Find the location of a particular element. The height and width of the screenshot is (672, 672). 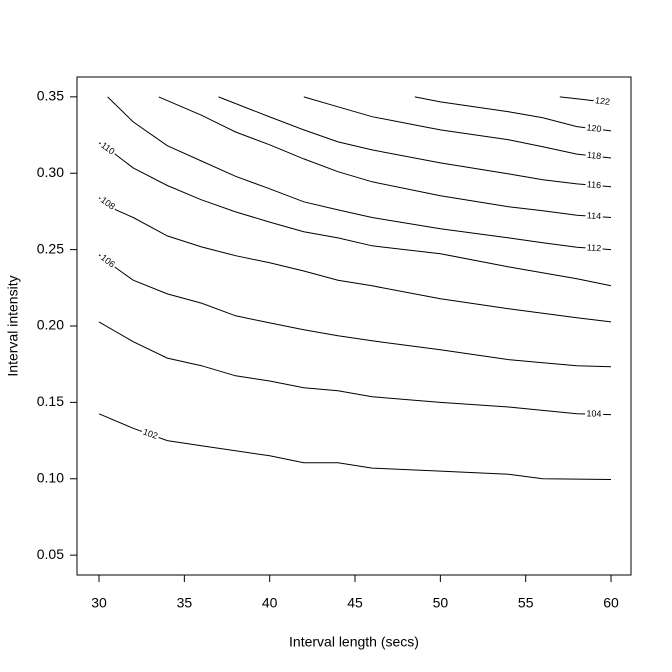

y-tick-label: 0.20 is located at coordinates (50, 325).